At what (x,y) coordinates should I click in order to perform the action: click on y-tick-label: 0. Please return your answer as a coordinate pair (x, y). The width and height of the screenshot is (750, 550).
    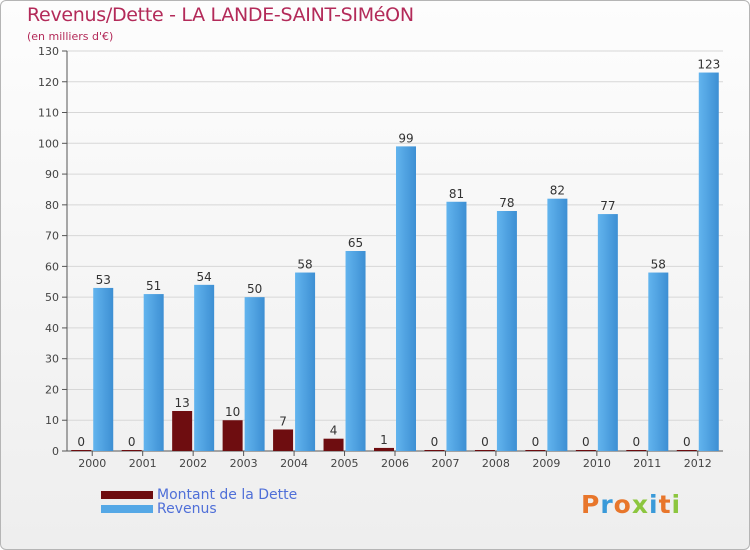
    Looking at the image, I should click on (55, 451).